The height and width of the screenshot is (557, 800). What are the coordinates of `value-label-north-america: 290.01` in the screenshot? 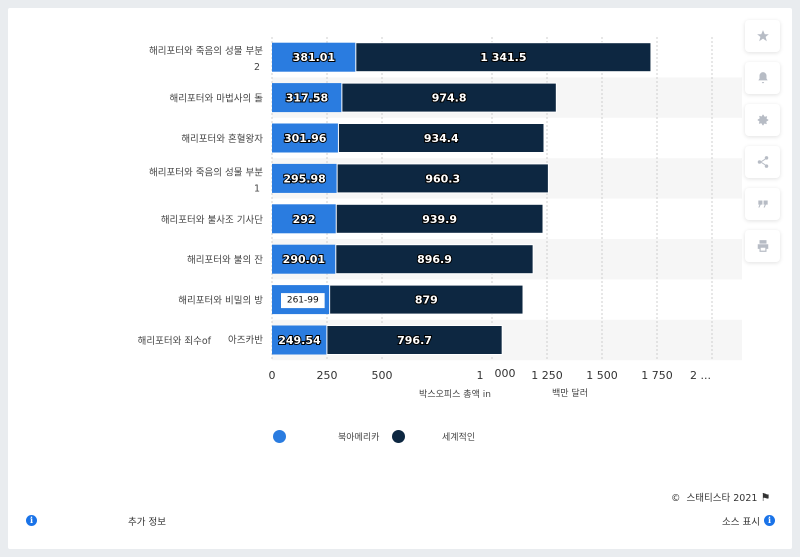 It's located at (304, 259).